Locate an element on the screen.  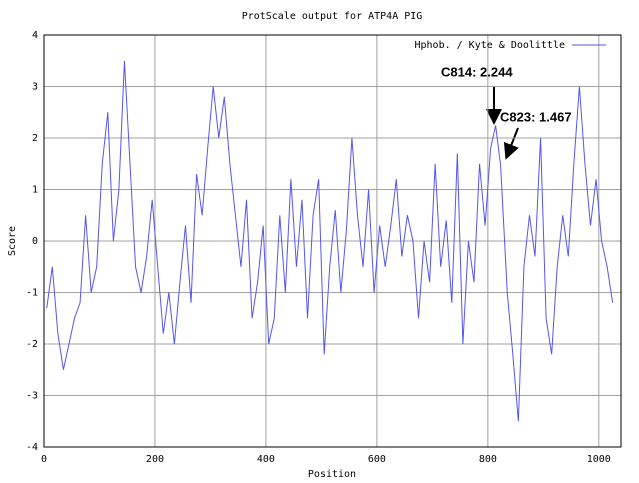
x-tick-label: 800 is located at coordinates (488, 459).